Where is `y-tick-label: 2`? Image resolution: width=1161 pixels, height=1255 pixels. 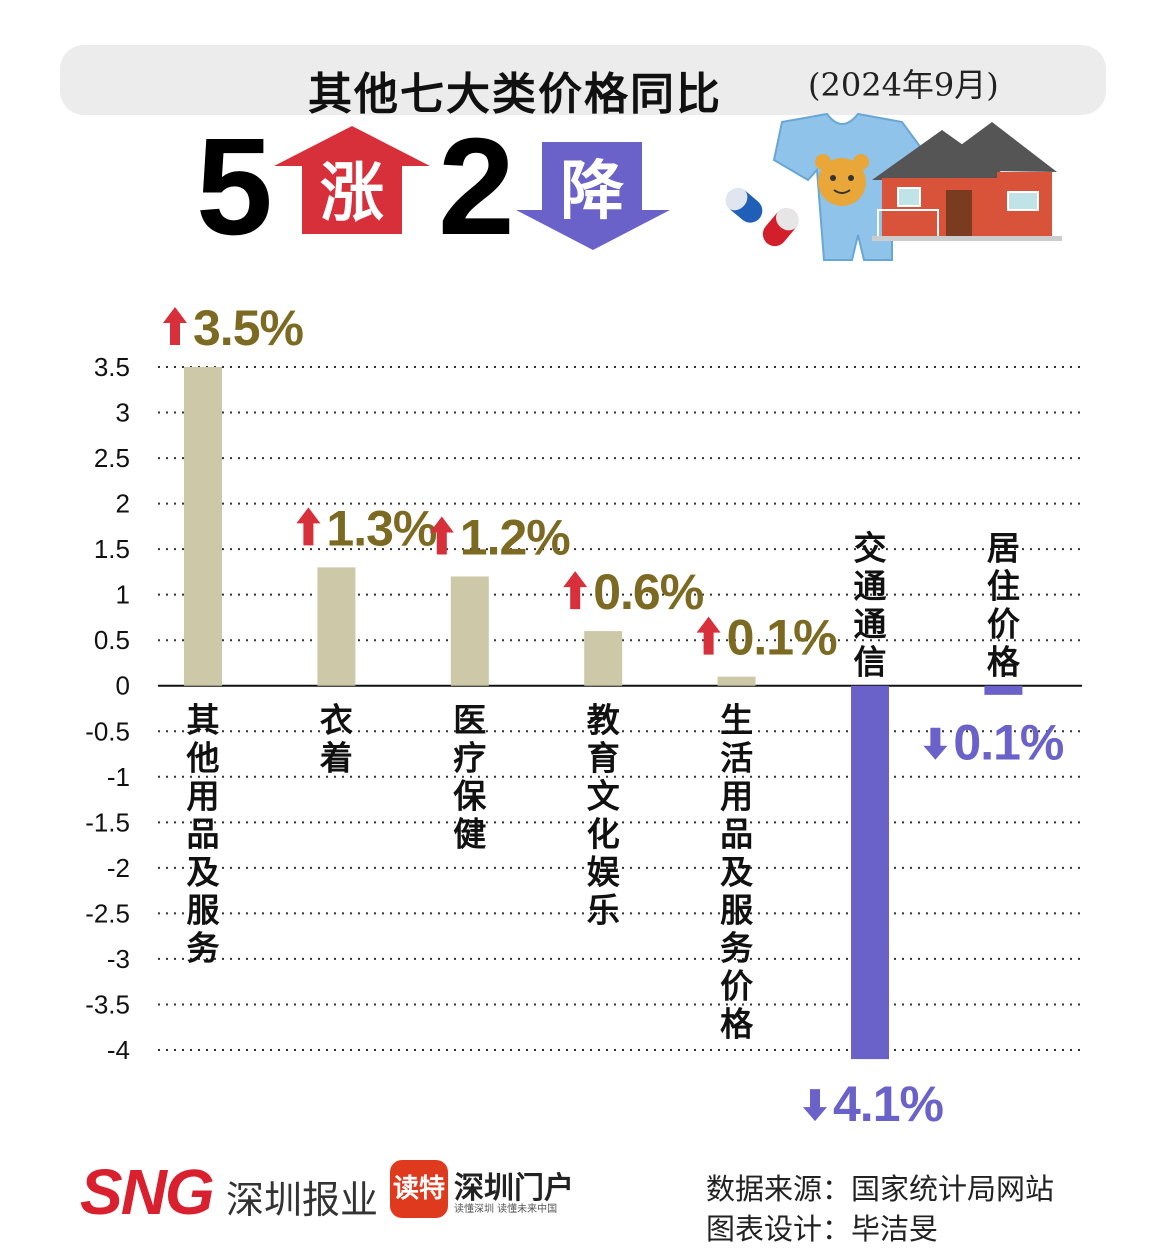
y-tick-label: 2 is located at coordinates (123, 504).